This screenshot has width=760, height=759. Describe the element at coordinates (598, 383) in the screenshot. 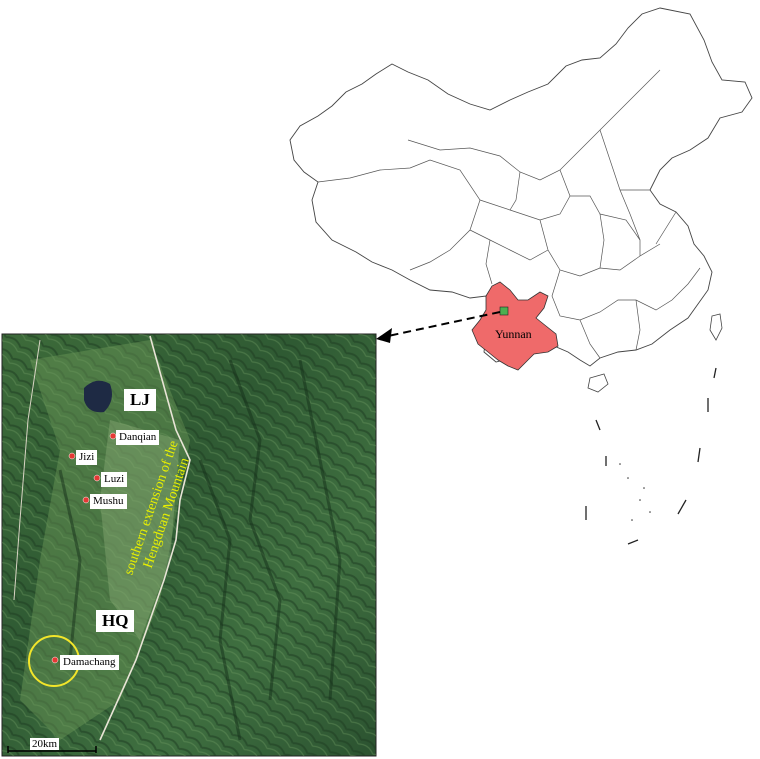

I see `hainan-island` at that location.